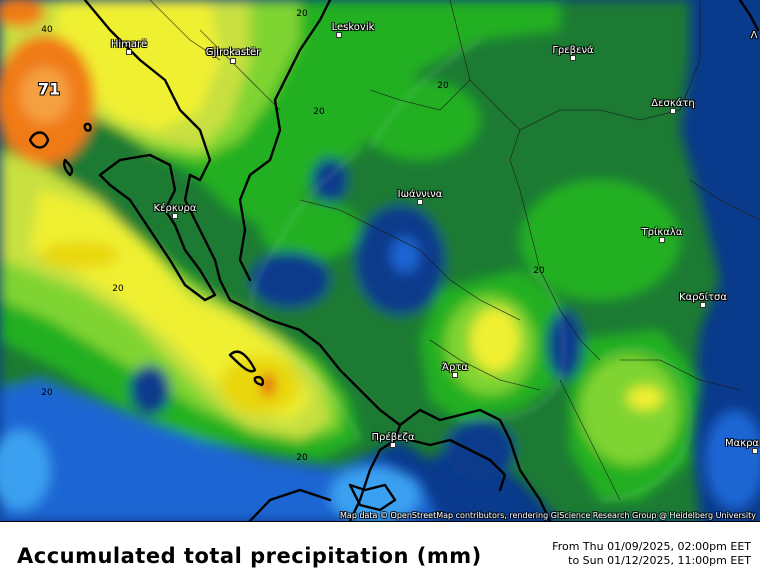 Image resolution: width=760 pixels, height=571 pixels. What do you see at coordinates (662, 240) in the screenshot?
I see `city-dot-trikala` at bounding box center [662, 240].